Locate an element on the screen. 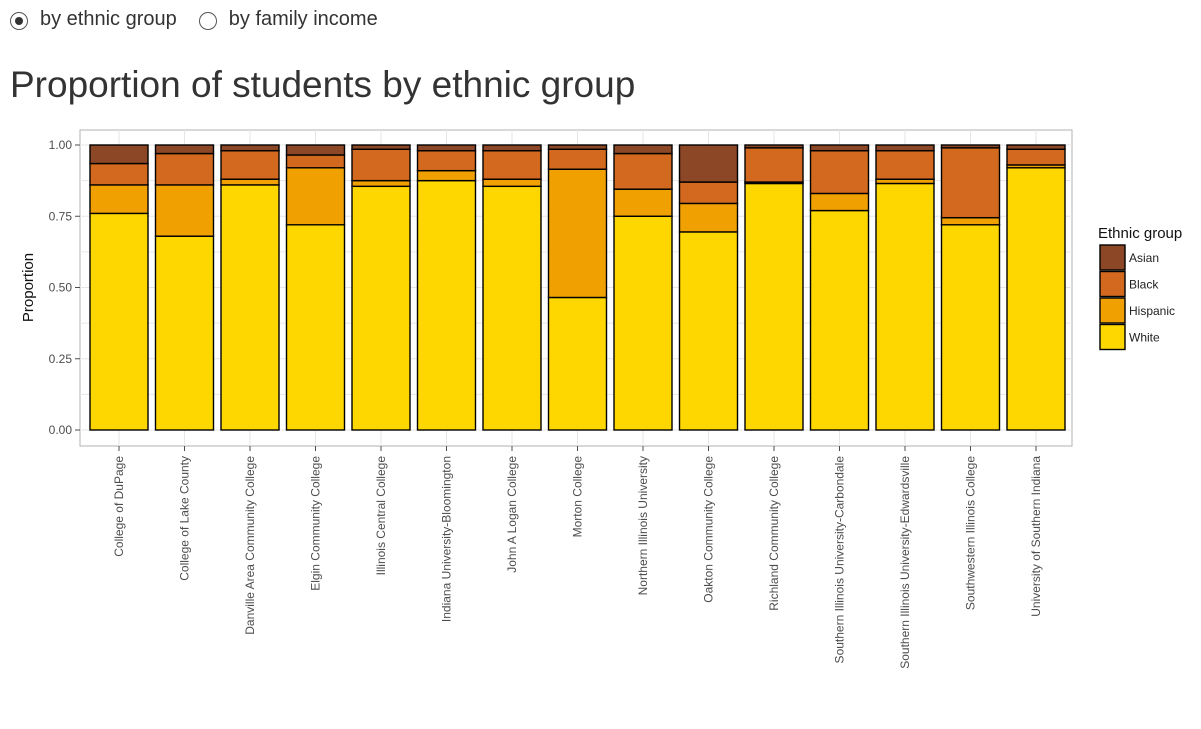 This screenshot has width=1201, height=729. x-tick-label: Illinois Central College is located at coordinates (381, 516).